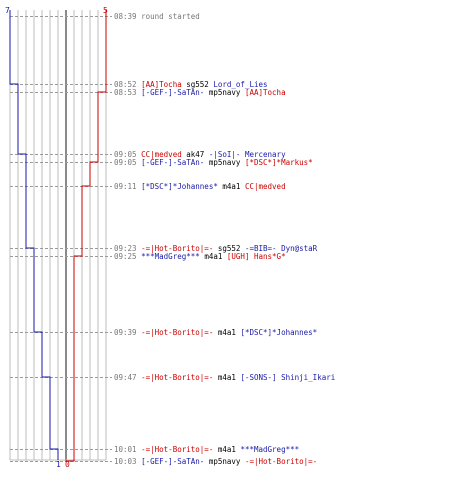 The width and height of the screenshot is (450, 500). What do you see at coordinates (179, 186) in the screenshot?
I see `killer-name: [*DSC*]*Johannes*` at bounding box center [179, 186].